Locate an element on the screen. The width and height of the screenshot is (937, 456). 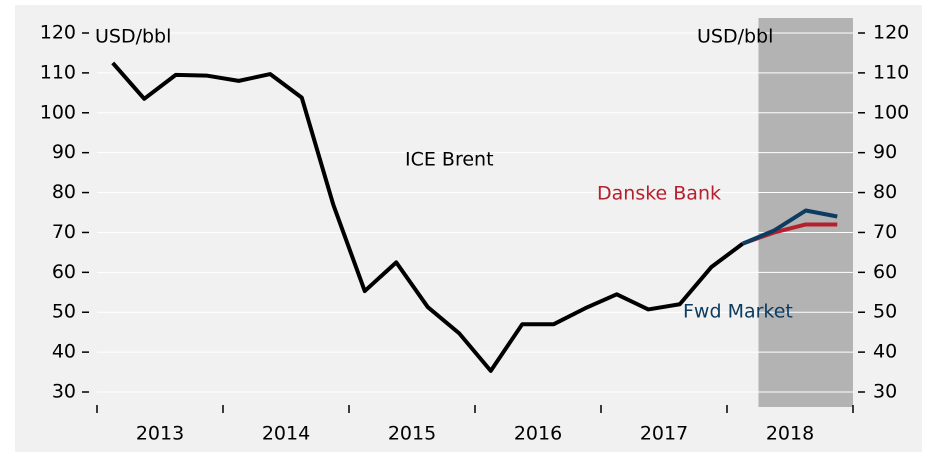
y2-tick-label: 90 is located at coordinates (885, 152).